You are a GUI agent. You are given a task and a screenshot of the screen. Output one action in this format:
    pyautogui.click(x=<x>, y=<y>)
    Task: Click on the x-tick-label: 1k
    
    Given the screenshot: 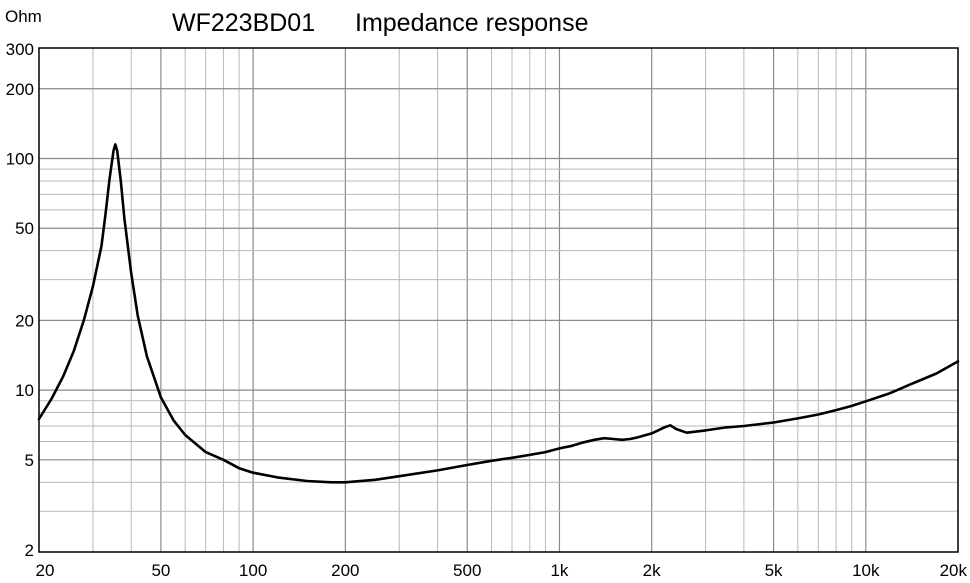 What is the action you would take?
    pyautogui.click(x=559, y=570)
    